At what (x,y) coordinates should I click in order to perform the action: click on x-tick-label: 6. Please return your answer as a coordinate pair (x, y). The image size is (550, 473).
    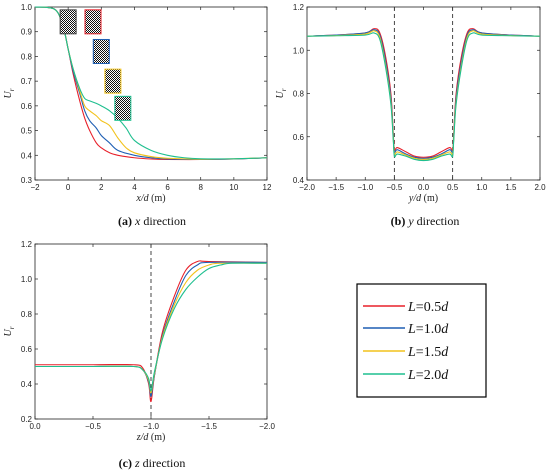
    Looking at the image, I should click on (167, 187).